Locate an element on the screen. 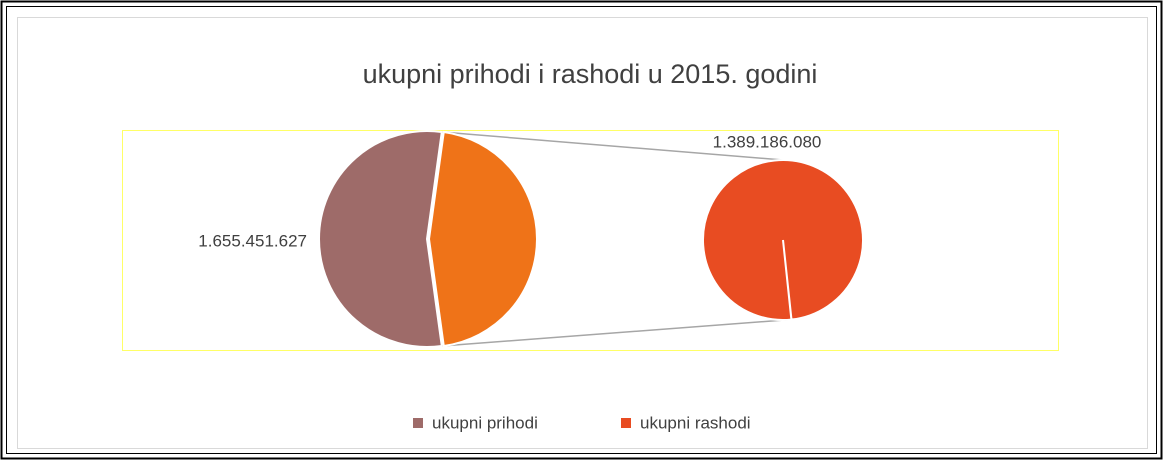 This screenshot has height=465, width=1163. secondary-pie-slice is located at coordinates (782, 240).